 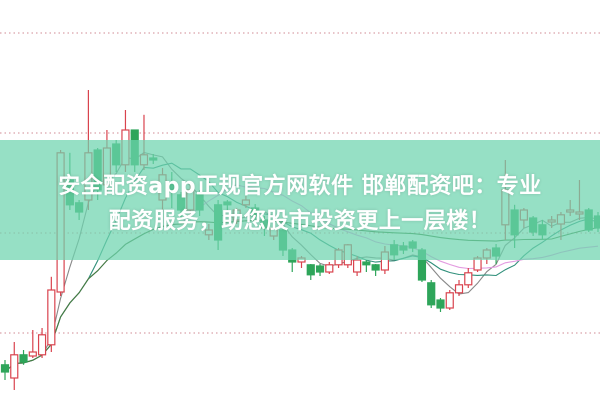 What do you see at coordinates (300, 186) in the screenshot?
I see `article-title-line-1: 安全配资app正规官方网软件 邯郸配资吧：专业` at bounding box center [300, 186].